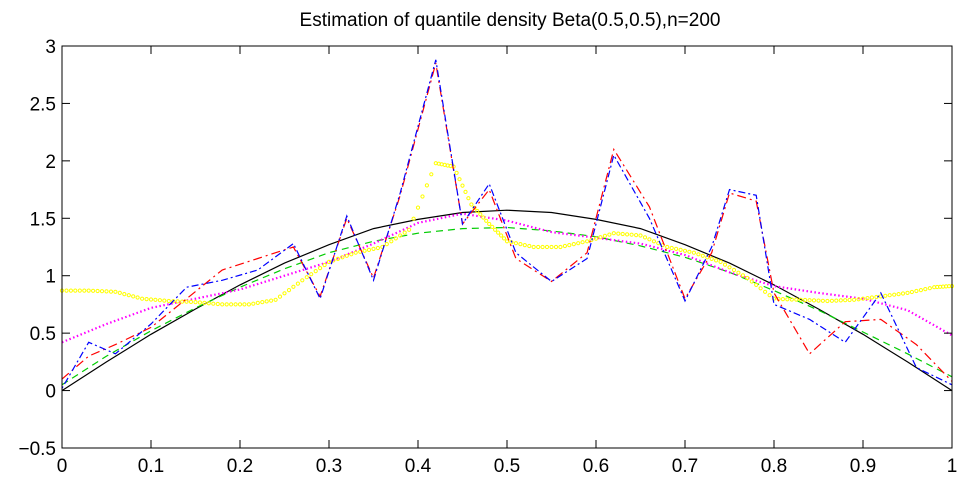 Image resolution: width=960 pixels, height=479 pixels. I want to click on x-tick-label: 0.3, so click(329, 466).